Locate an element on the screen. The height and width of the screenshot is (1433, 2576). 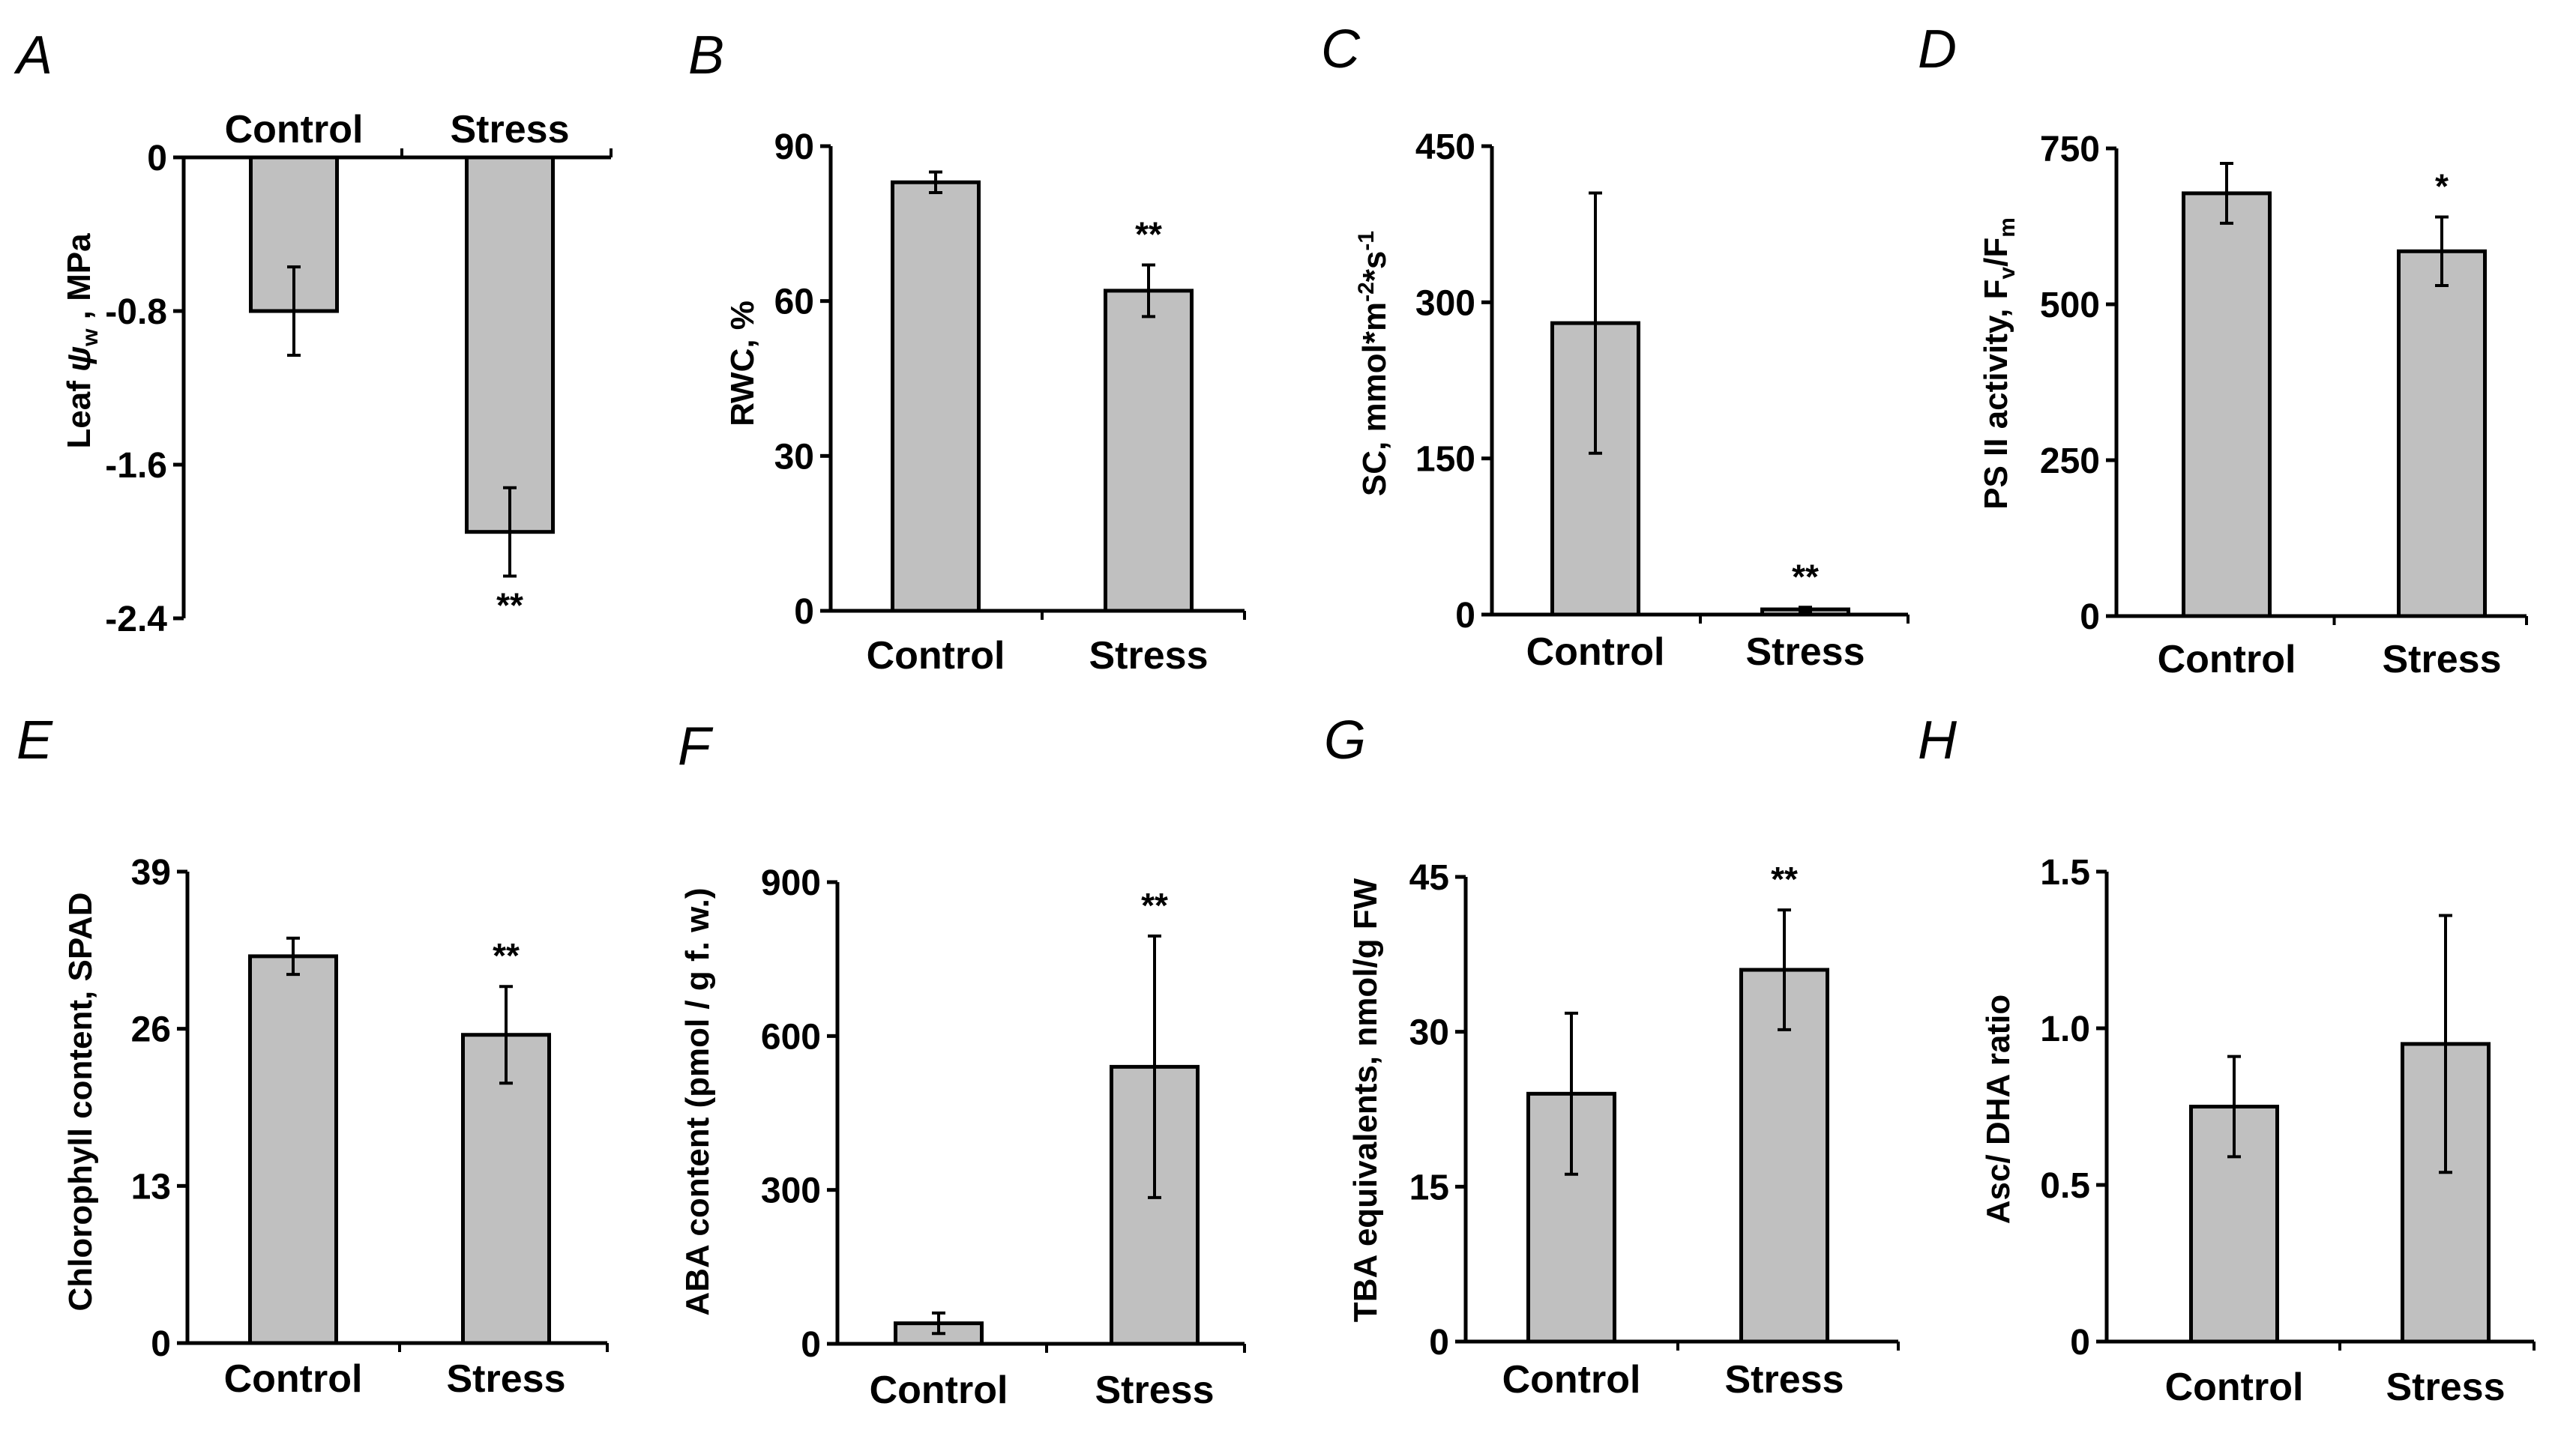
panel-g-y-tick-label: 15 is located at coordinates (1429, 1187).